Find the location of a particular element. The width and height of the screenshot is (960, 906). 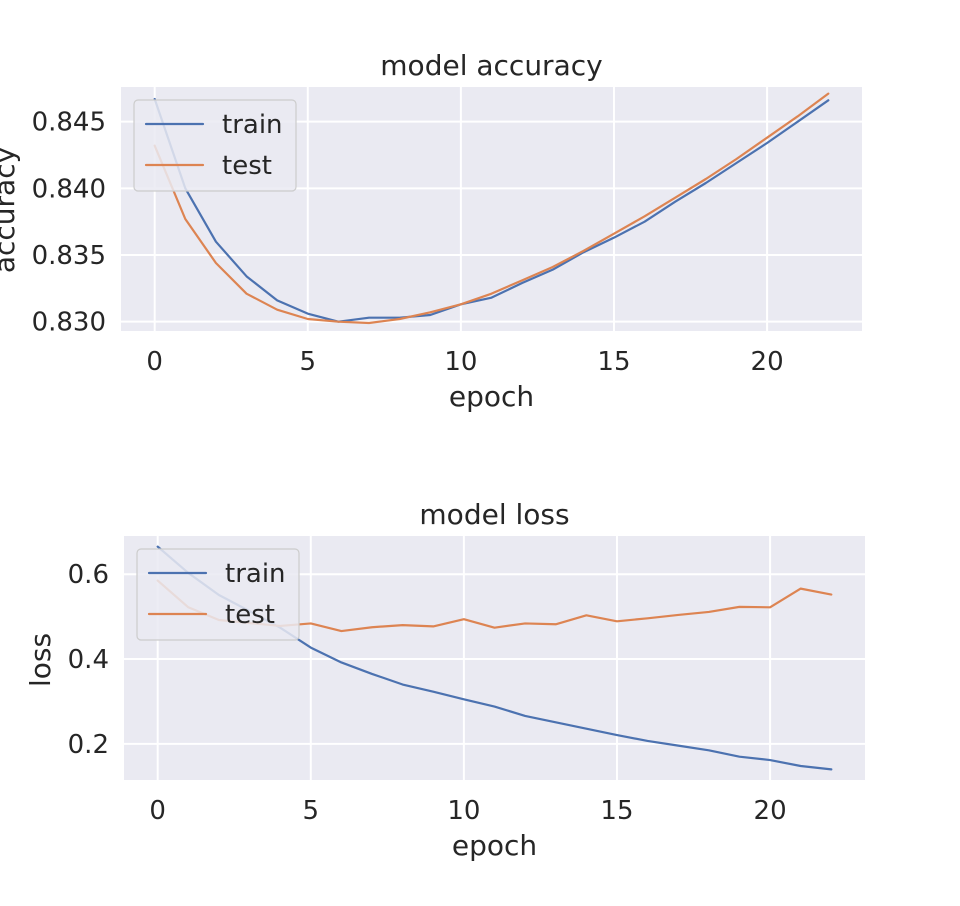

accuracy-ytick-label: 0.830 is located at coordinates (69, 323).